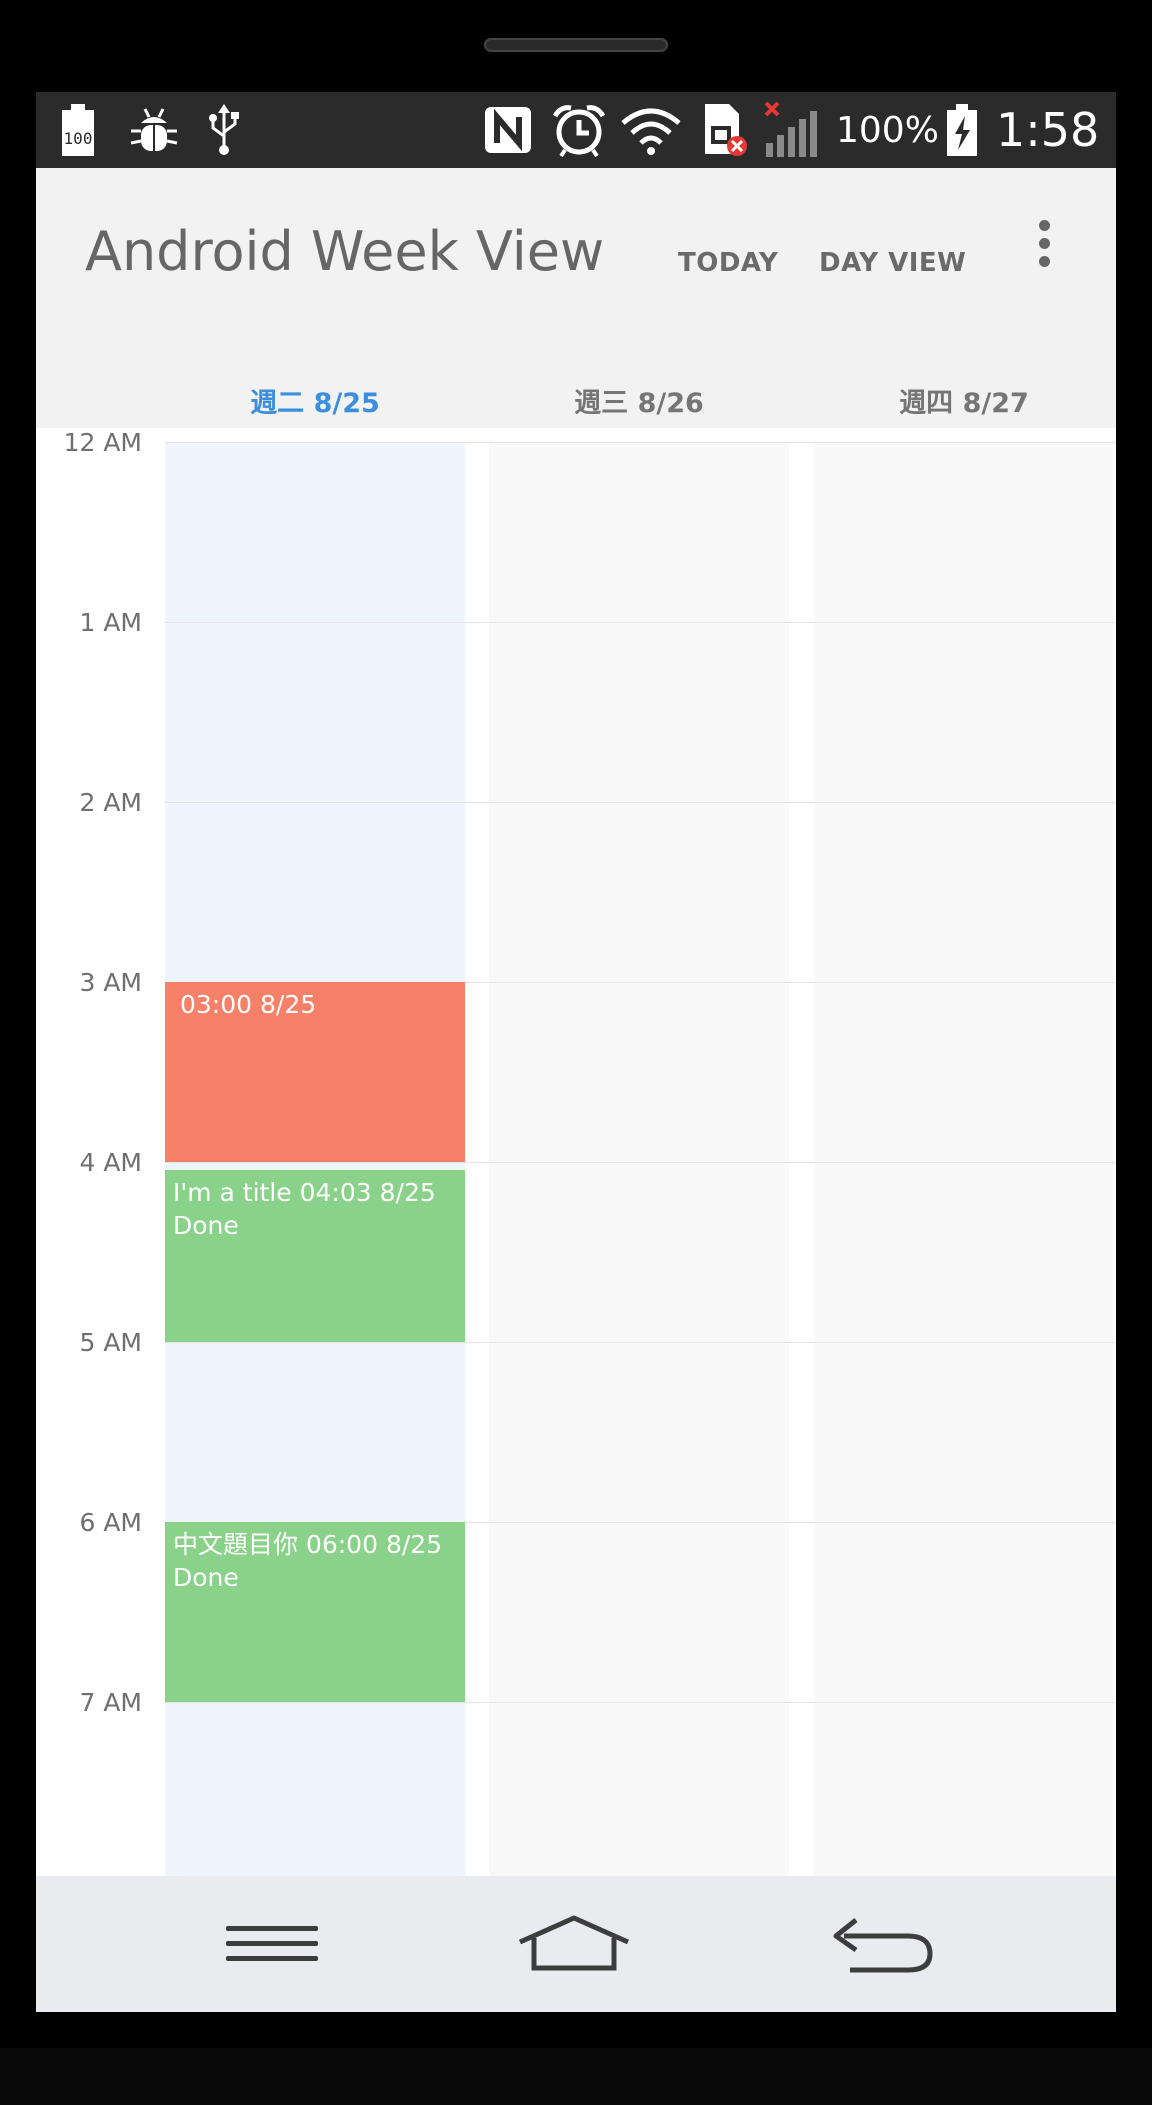 This screenshot has height=2105, width=1152. I want to click on event-title: I'm a title 04:03 8/25, so click(304, 1192).